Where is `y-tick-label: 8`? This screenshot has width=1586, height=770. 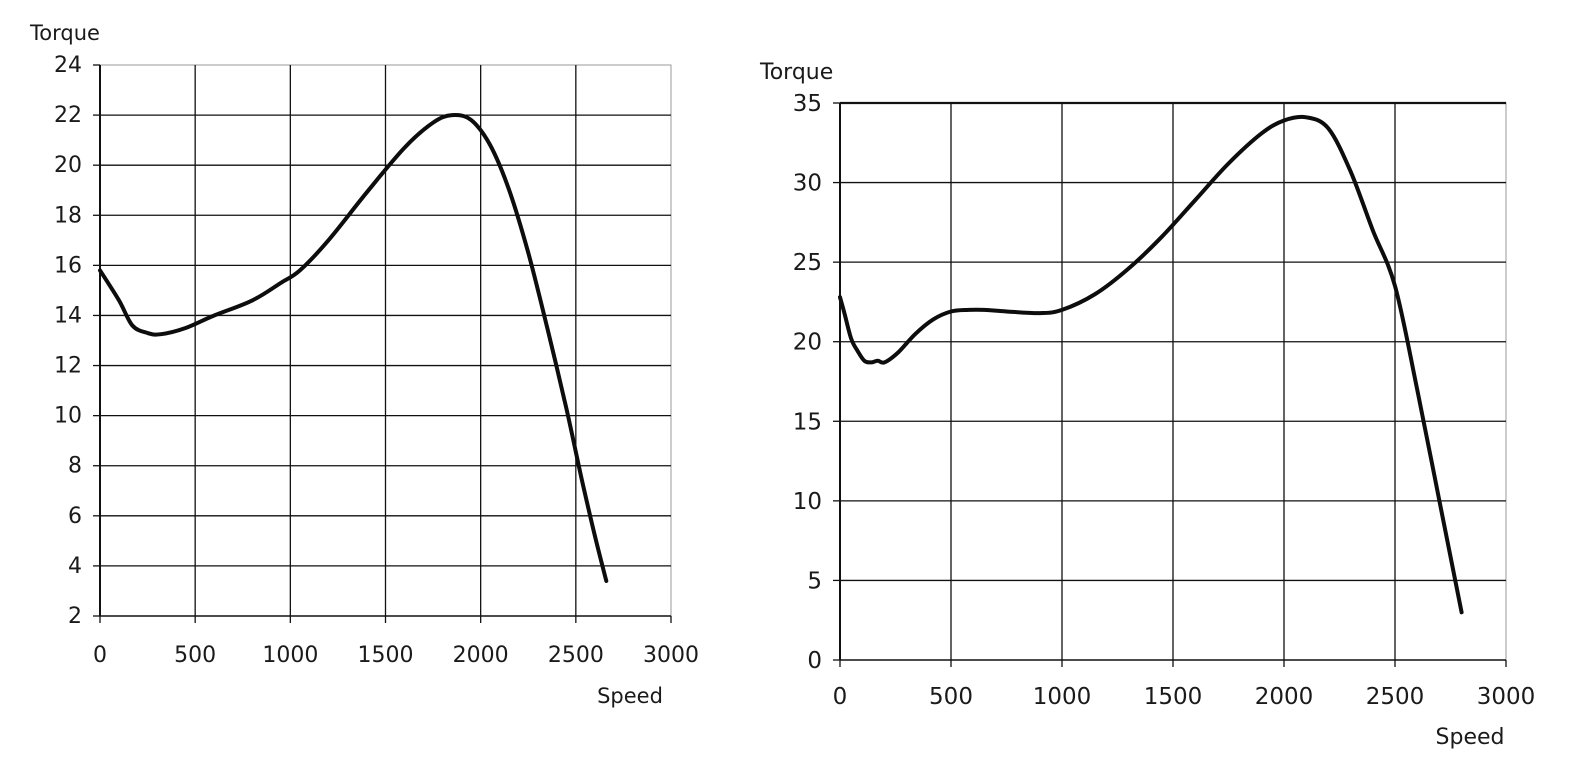
y-tick-label: 8 is located at coordinates (75, 466).